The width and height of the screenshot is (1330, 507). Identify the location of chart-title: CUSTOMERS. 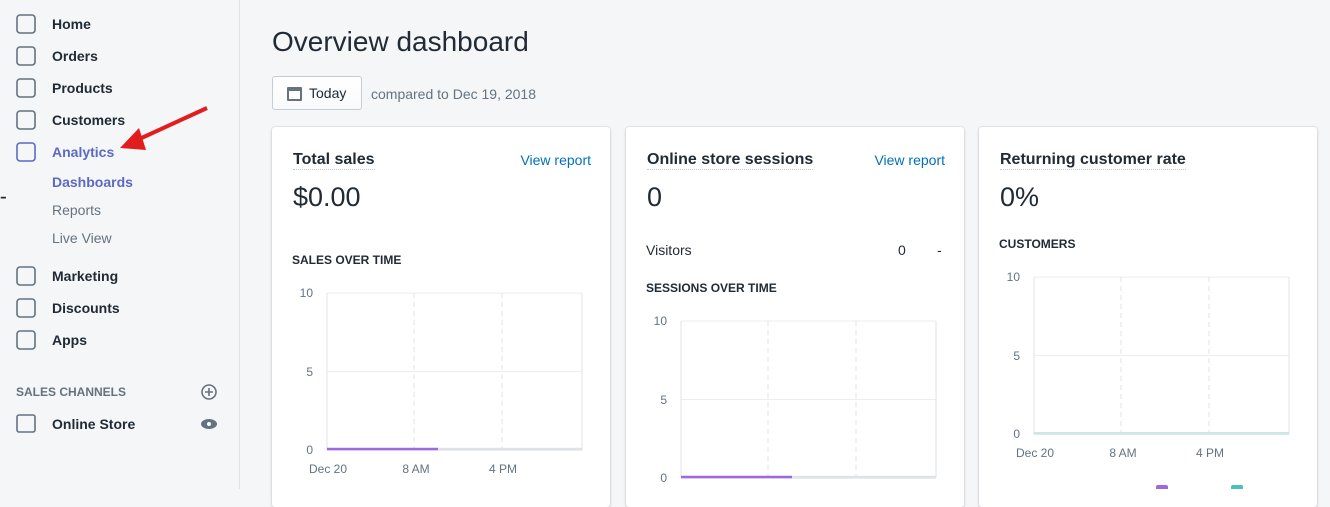
(1037, 244).